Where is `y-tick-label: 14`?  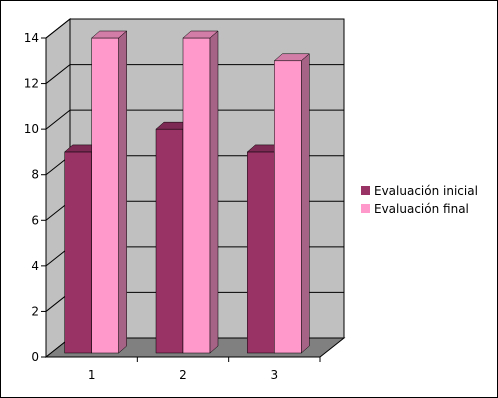
y-tick-label: 14 is located at coordinates (31, 38).